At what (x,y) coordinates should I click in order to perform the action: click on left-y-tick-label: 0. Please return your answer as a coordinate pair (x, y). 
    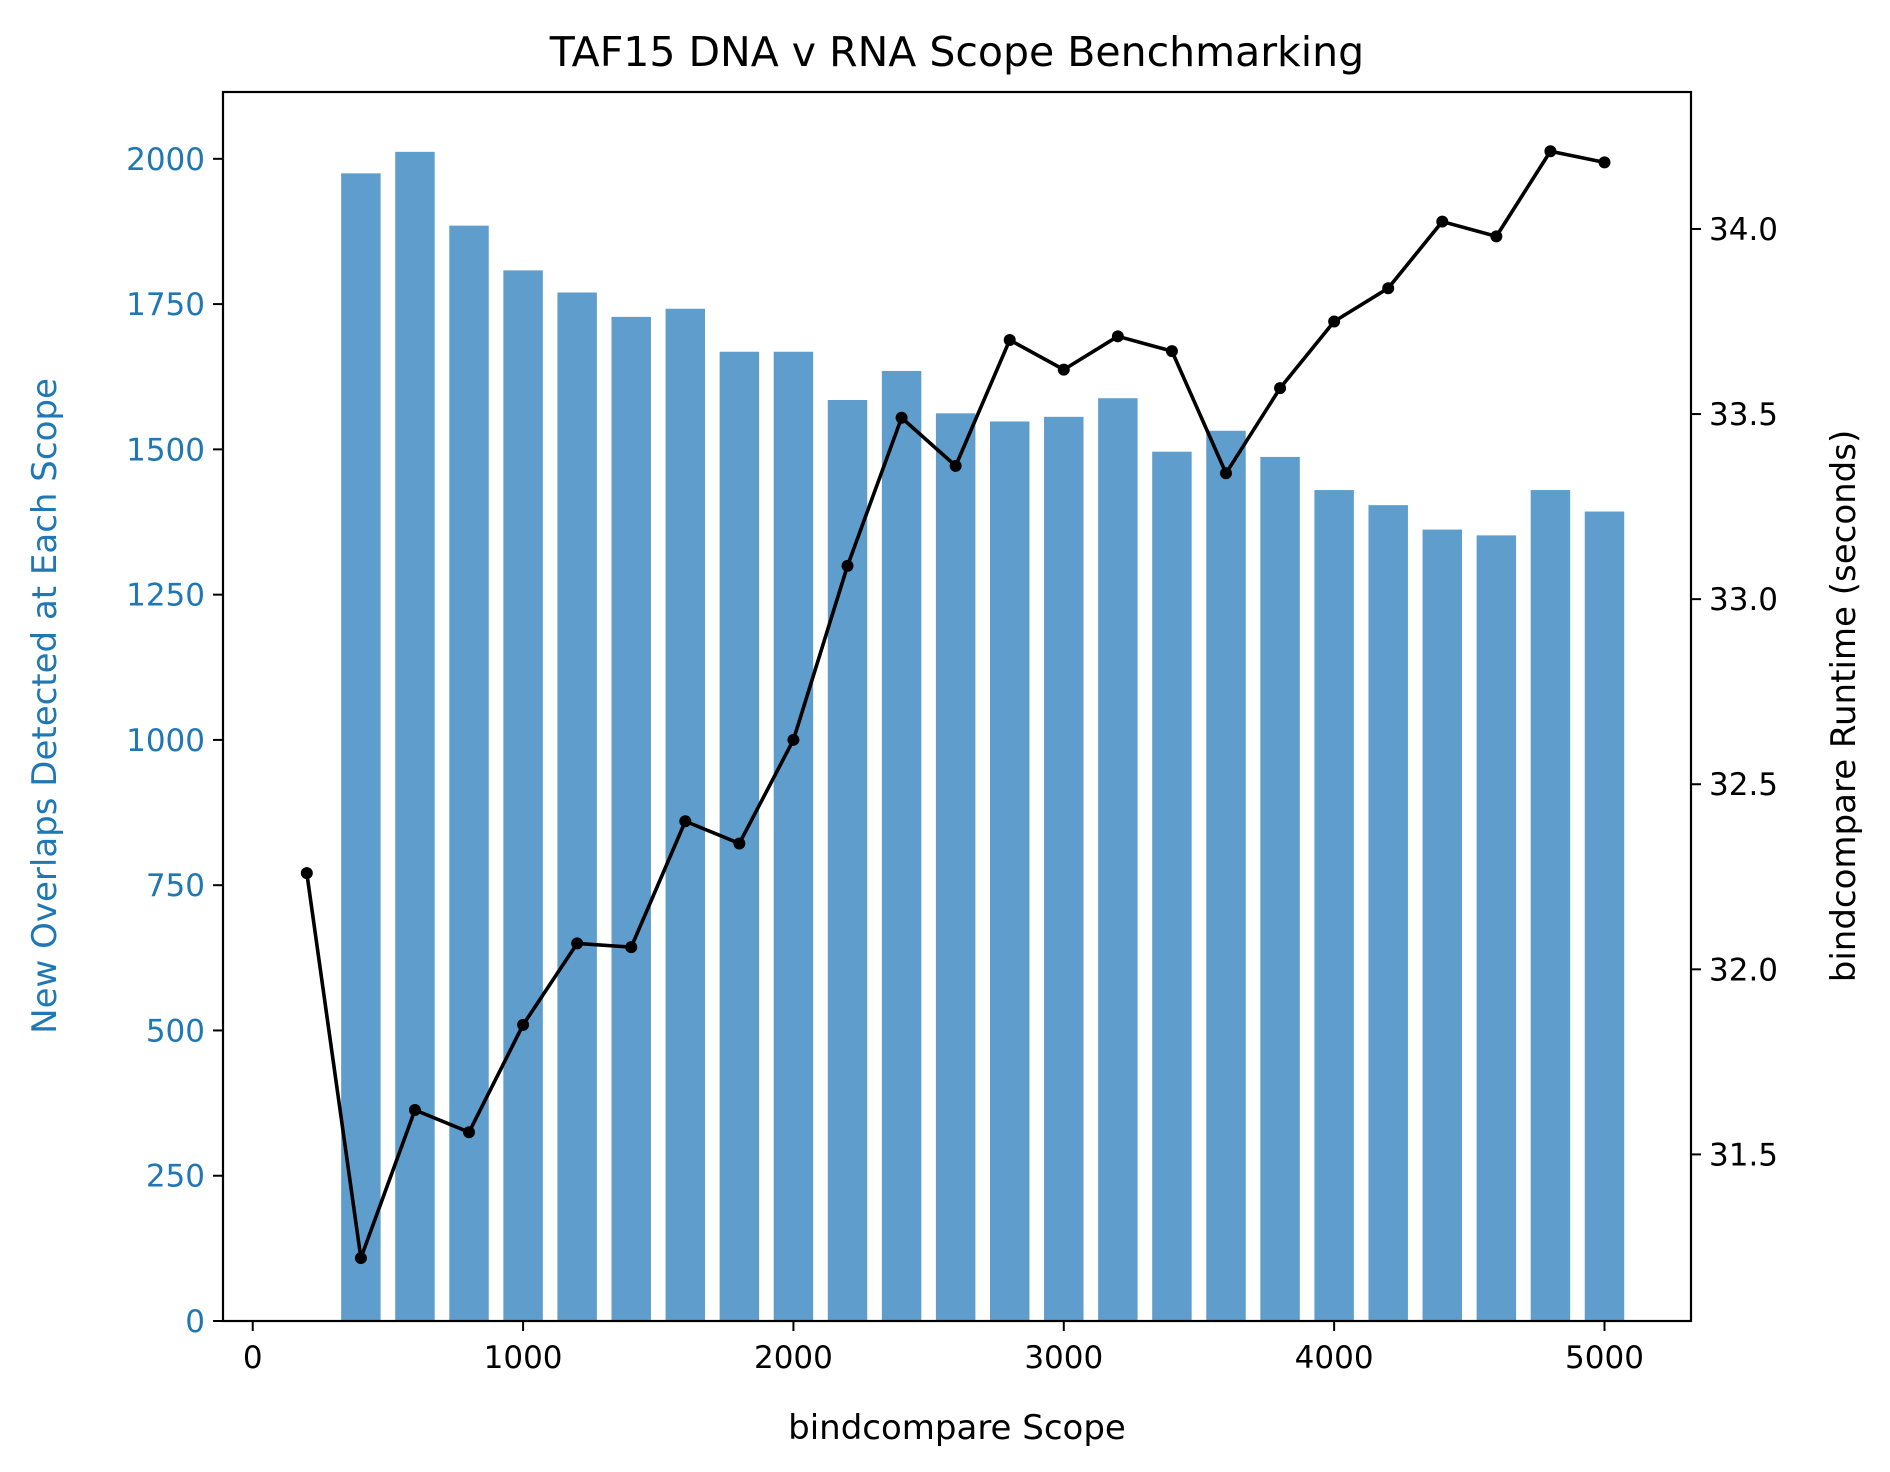
    Looking at the image, I should click on (195, 1322).